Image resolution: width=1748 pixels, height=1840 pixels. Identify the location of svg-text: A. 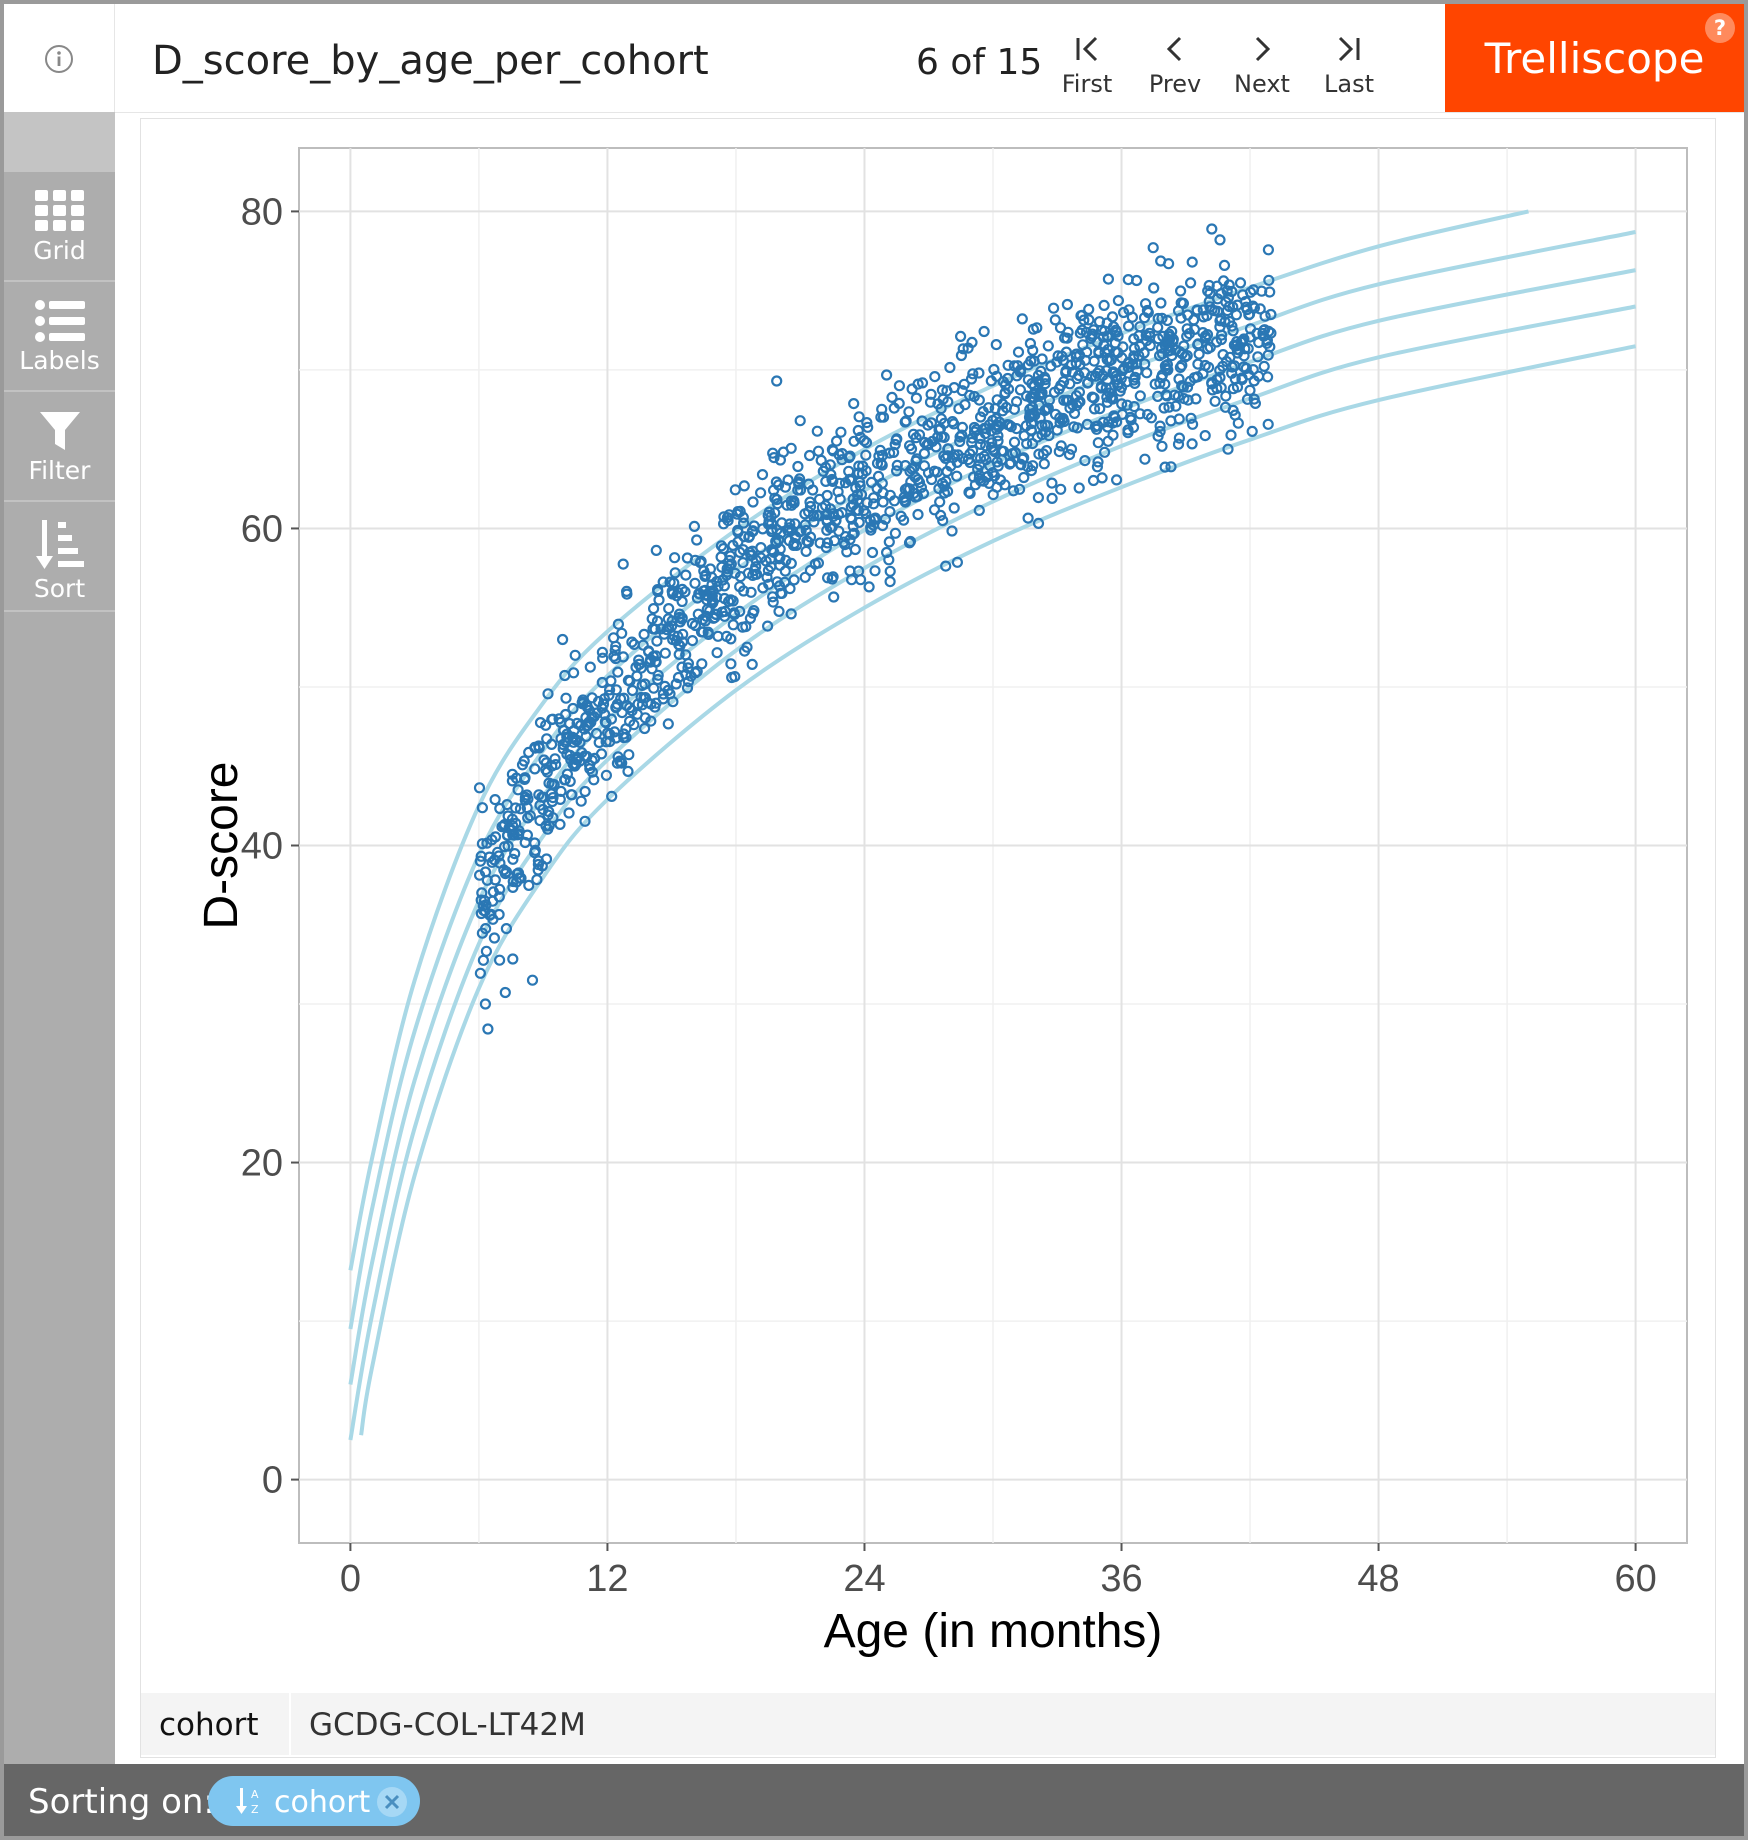
(255, 1794).